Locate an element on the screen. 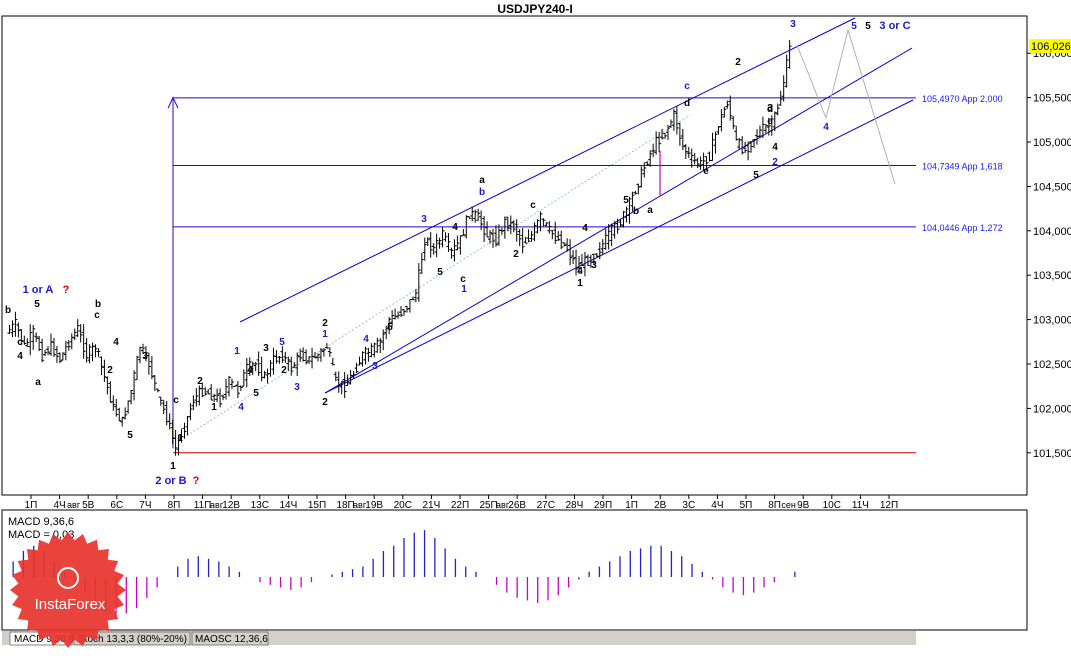 Image resolution: width=1071 pixels, height=661 pixels. chart-title: USDJPY240-I is located at coordinates (534, 9).